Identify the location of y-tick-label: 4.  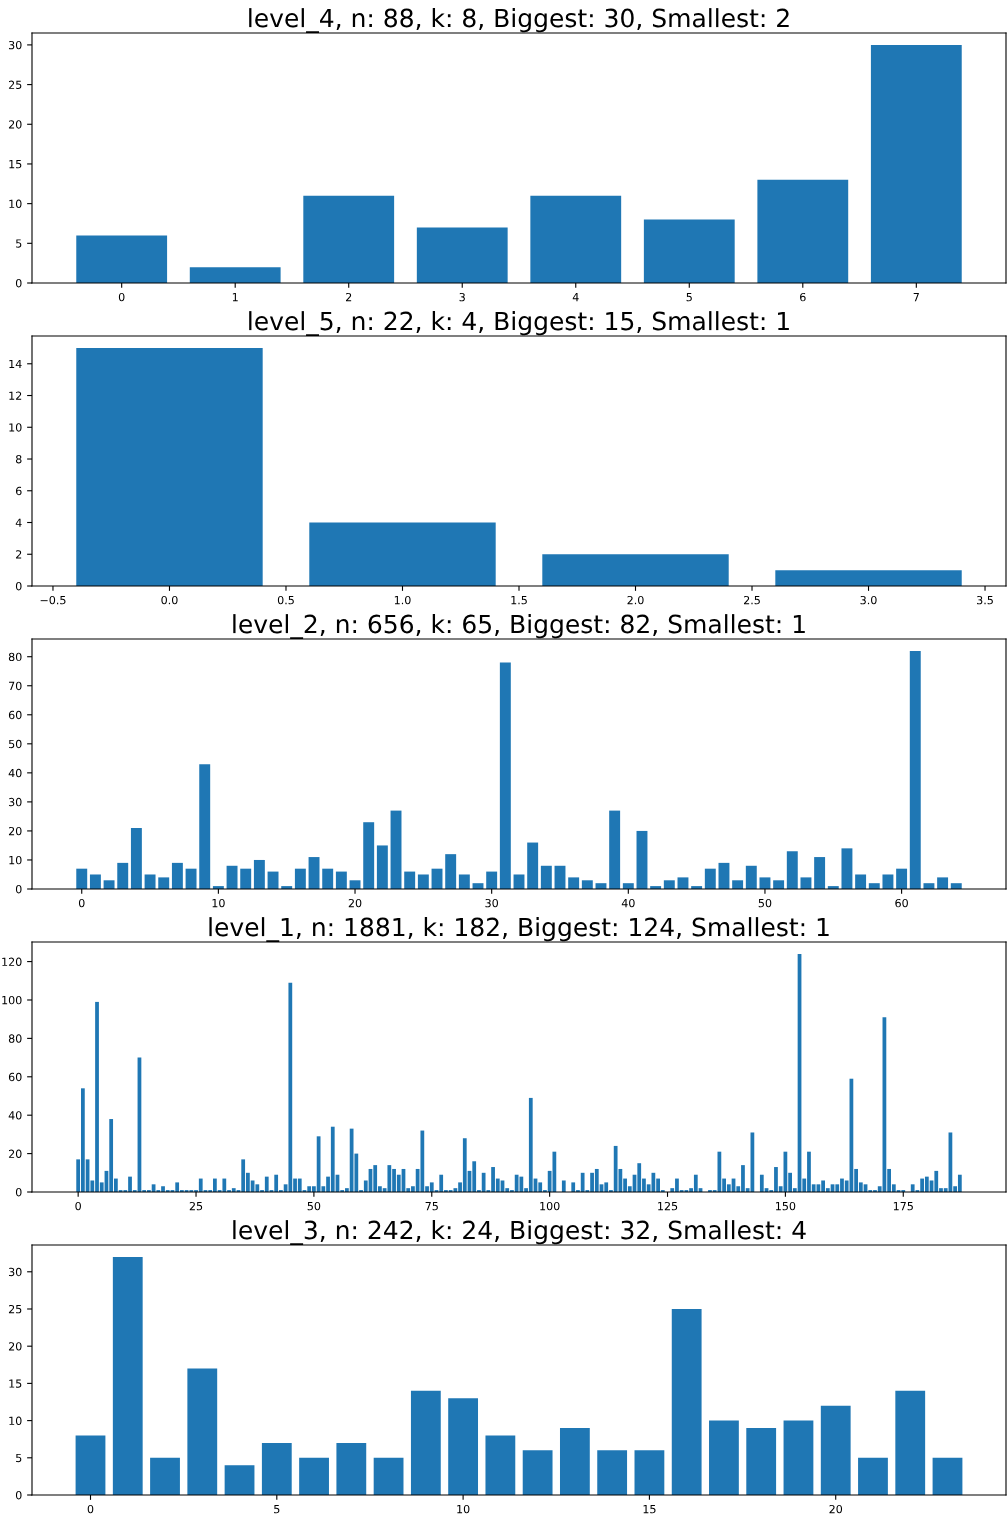
(18, 522).